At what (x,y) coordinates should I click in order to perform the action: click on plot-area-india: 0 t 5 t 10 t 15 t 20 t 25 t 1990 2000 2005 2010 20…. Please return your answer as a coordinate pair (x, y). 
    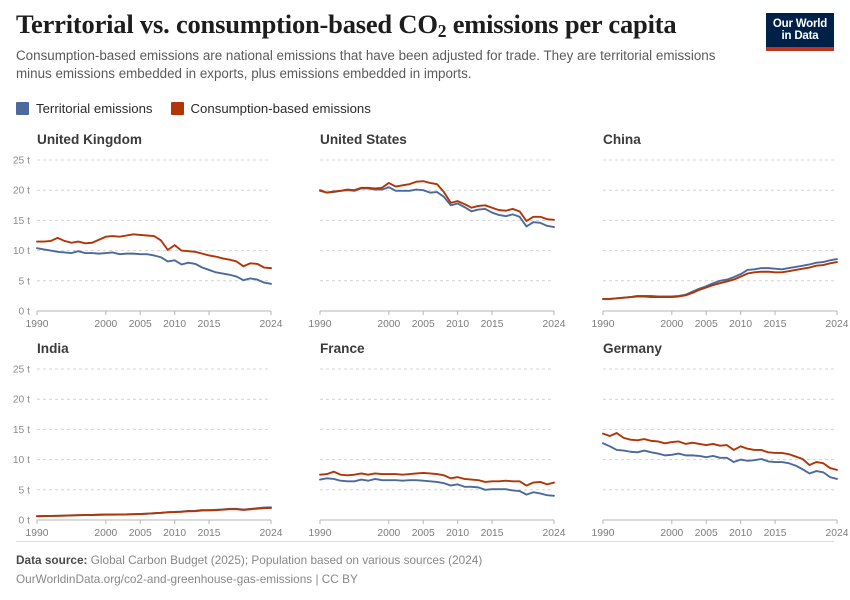
    Looking at the image, I should click on (141, 453).